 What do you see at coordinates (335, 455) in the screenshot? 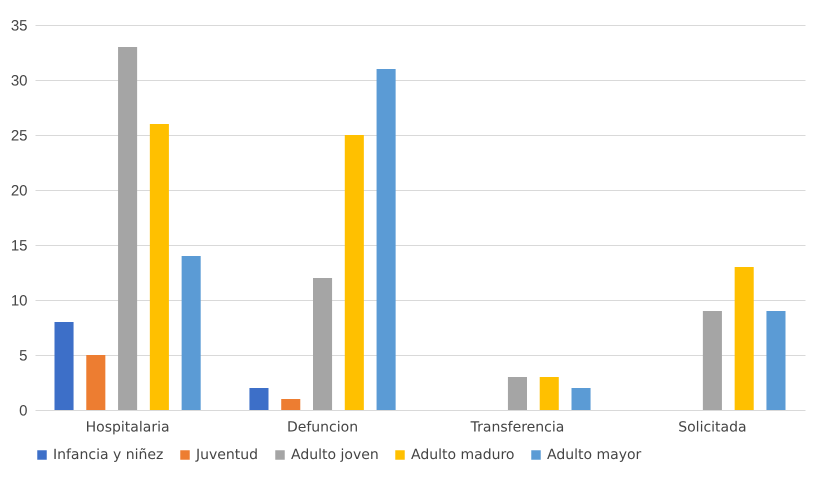
I see `legend-label: Adulto joven` at bounding box center [335, 455].